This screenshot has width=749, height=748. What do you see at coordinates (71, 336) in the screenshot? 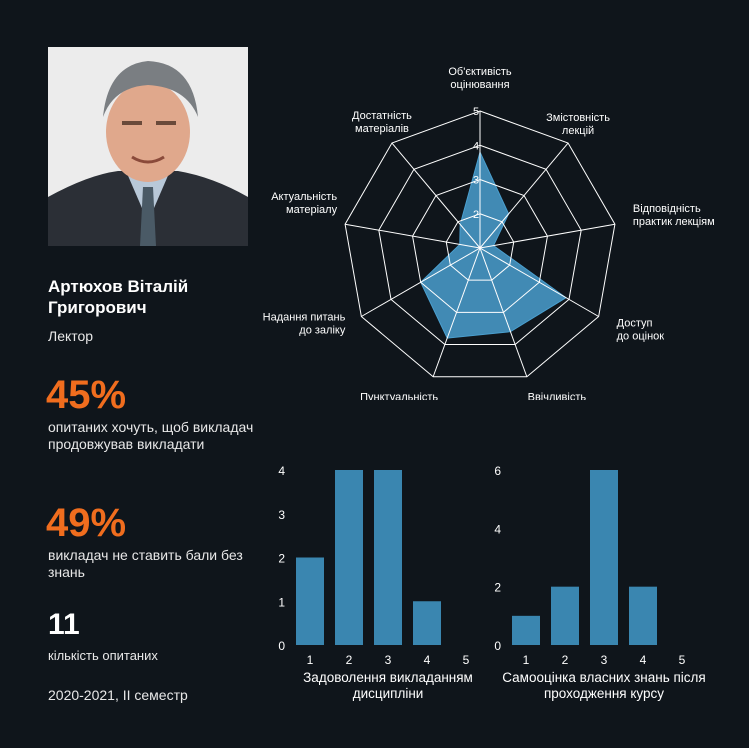
I see `lecturer-role: Лектор` at bounding box center [71, 336].